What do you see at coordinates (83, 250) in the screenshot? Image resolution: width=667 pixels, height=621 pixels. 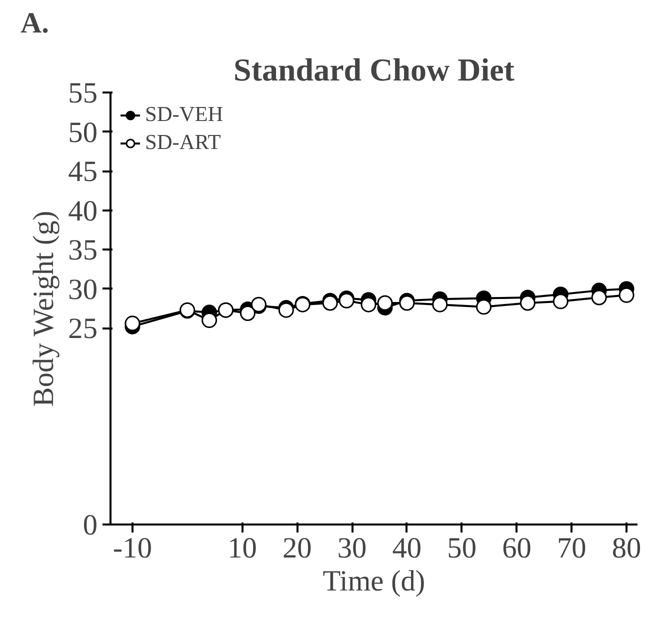 I see `y-tick-label: 35` at bounding box center [83, 250].